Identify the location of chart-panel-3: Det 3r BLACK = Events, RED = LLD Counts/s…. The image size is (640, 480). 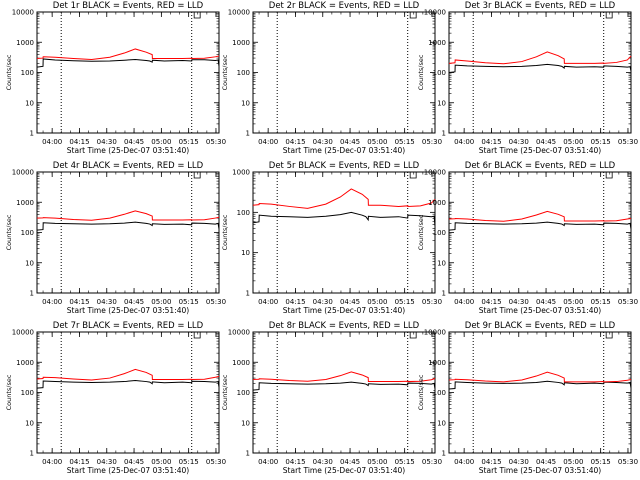
(527, 78).